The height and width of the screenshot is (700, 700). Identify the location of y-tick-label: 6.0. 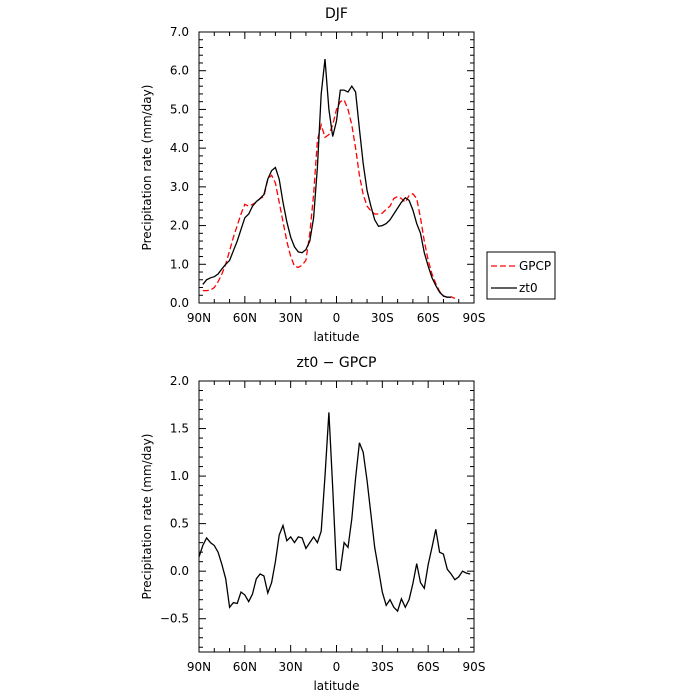
(179, 71).